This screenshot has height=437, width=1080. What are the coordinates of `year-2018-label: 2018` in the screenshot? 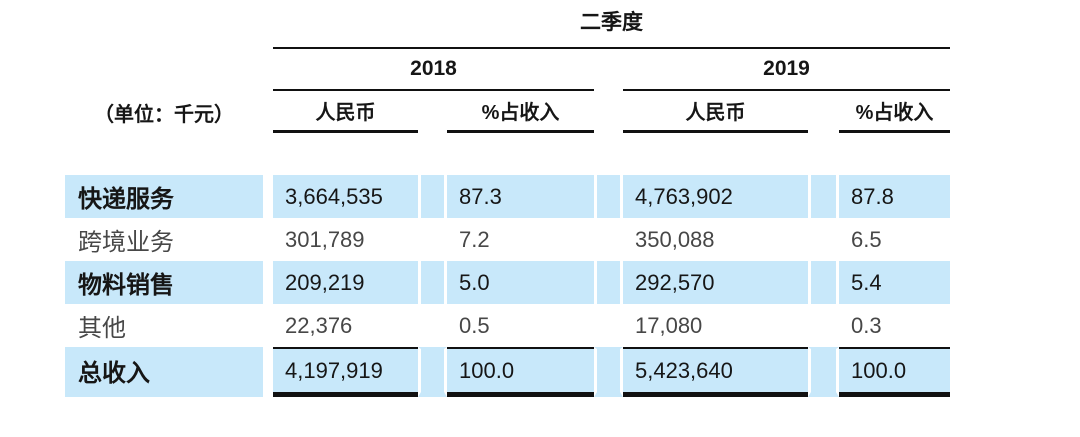 It's located at (433, 68).